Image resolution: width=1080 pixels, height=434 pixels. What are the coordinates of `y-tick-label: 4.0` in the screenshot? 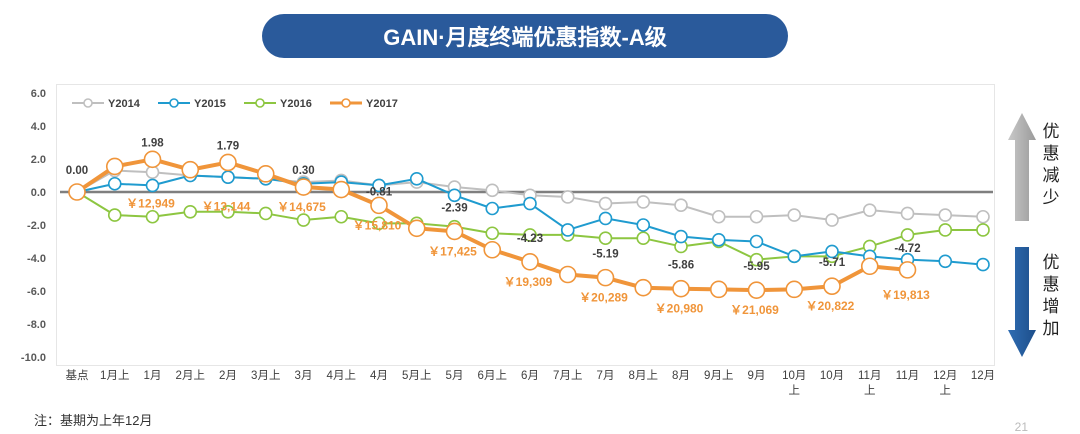 It's located at (38, 127).